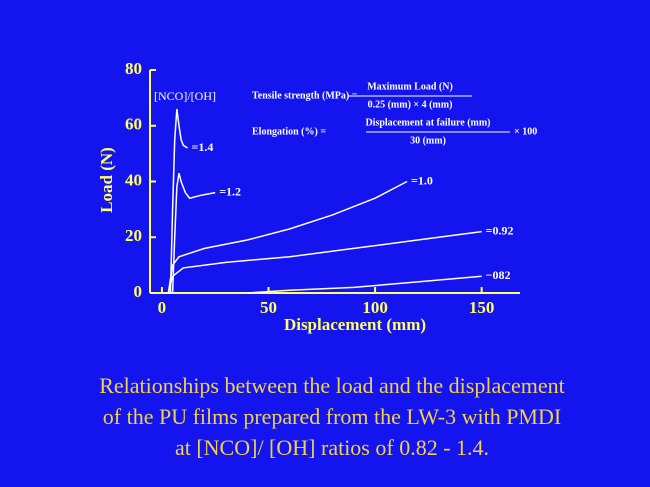 This screenshot has width=650, height=487. What do you see at coordinates (355, 324) in the screenshot?
I see `x-axis-label: Displacement (mm)` at bounding box center [355, 324].